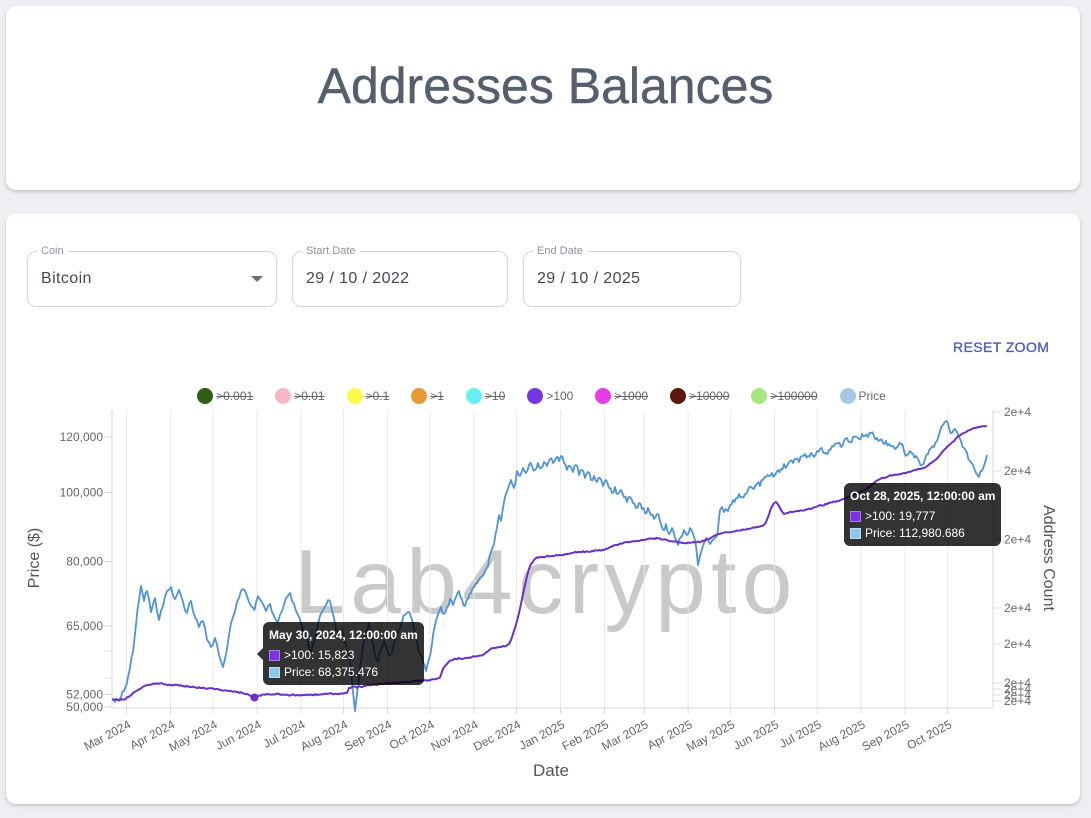 Image resolution: width=1091 pixels, height=818 pixels. What do you see at coordinates (542, 735) in the screenshot?
I see `svg-text: Jan 2025` at bounding box center [542, 735].